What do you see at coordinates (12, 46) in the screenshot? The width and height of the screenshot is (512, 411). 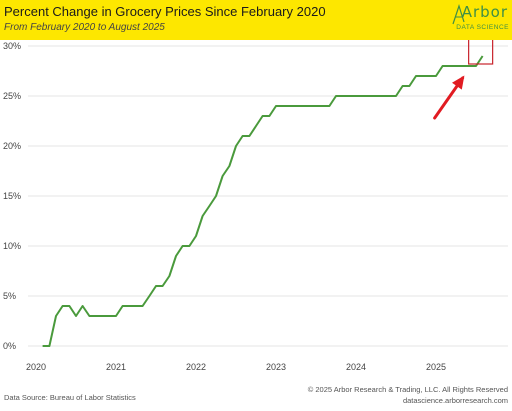 I see `y-tick-label: 30%` at bounding box center [12, 46].